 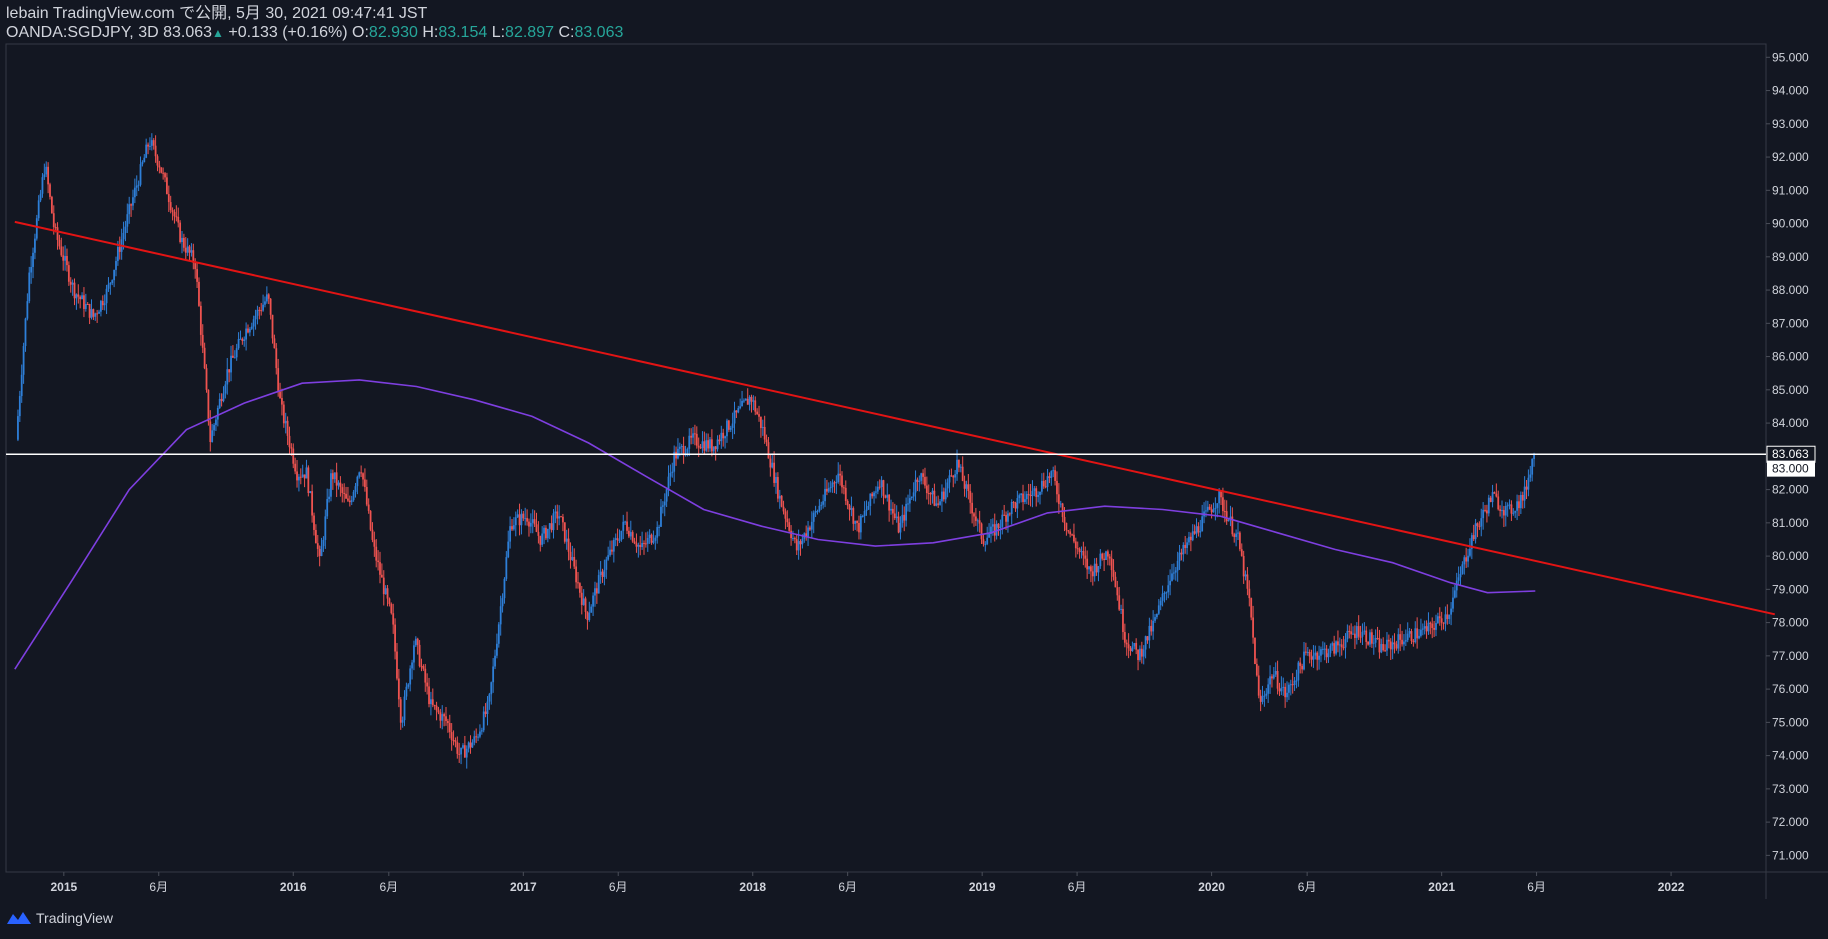 I want to click on price-tick-label: 95.000, so click(x=1790, y=57).